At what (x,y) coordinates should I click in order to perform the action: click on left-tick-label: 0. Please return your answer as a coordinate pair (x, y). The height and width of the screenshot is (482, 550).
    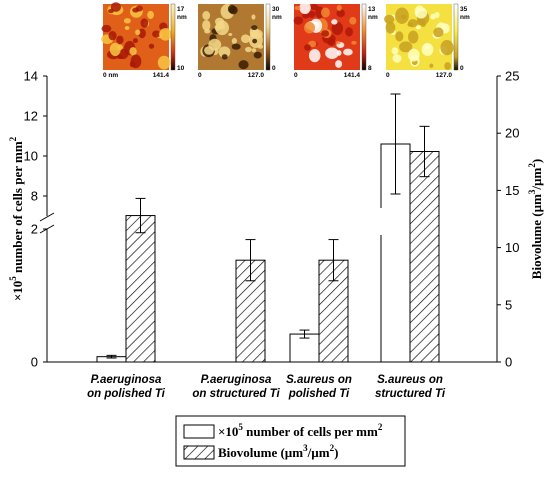
    Looking at the image, I should click on (34, 362).